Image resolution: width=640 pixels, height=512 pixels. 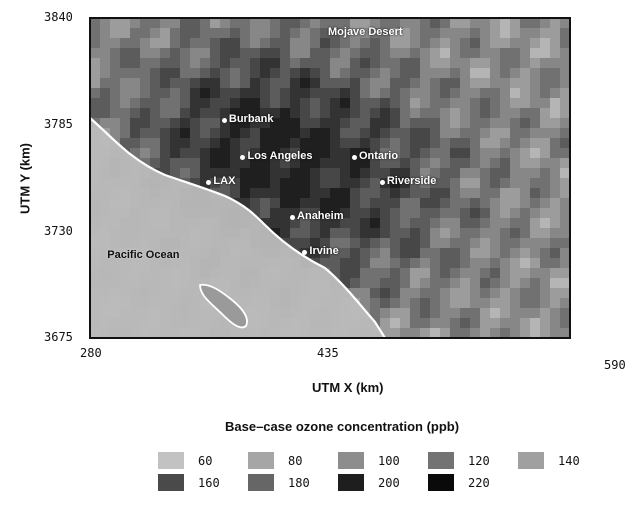 What do you see at coordinates (224, 120) in the screenshot?
I see `place-marker` at bounding box center [224, 120].